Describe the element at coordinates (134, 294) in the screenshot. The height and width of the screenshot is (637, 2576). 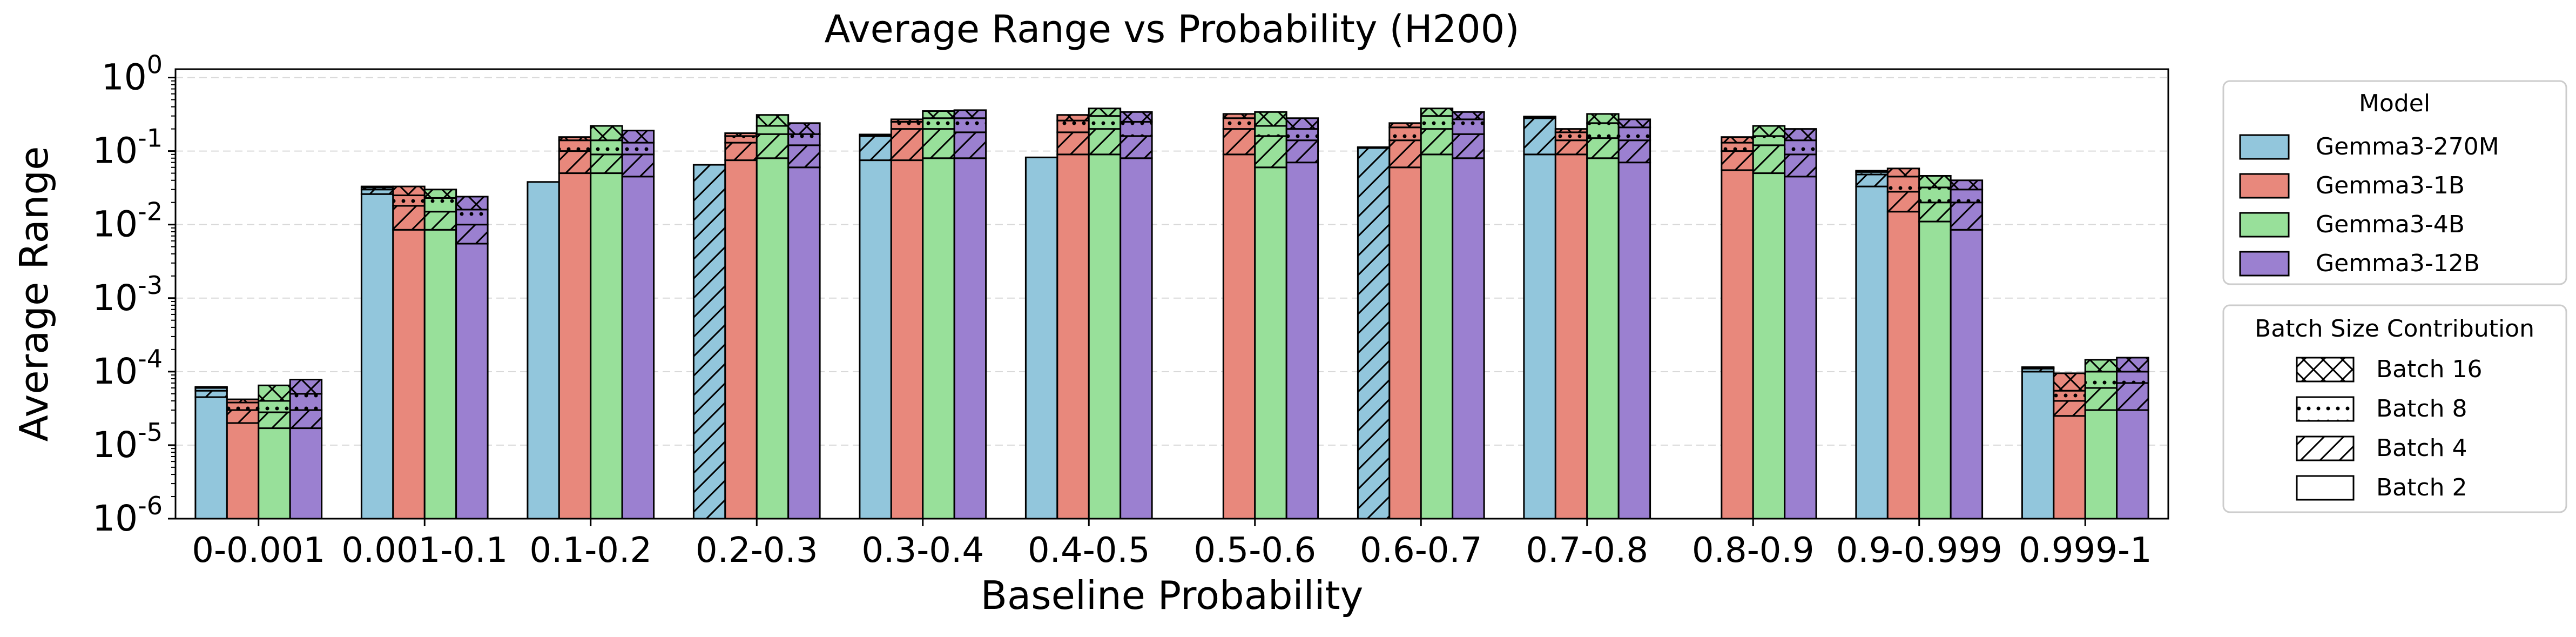
I see `y-axis: 10-6 10-5 10-4 10-3 10-2 10-1 100` at that location.